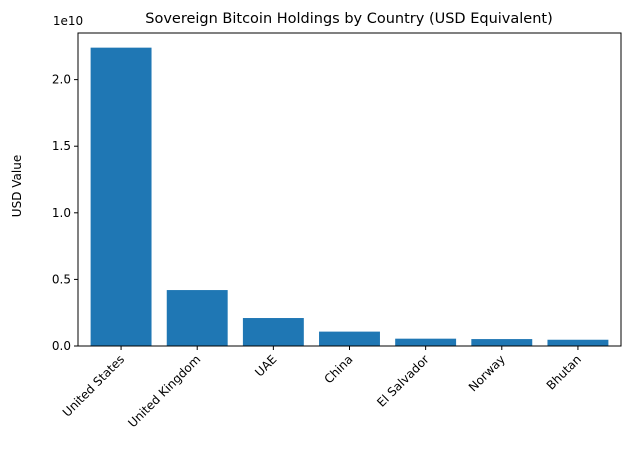 The width and height of the screenshot is (630, 454). What do you see at coordinates (68, 21) in the screenshot?
I see `y-axis-offset-text: 1e10` at bounding box center [68, 21].